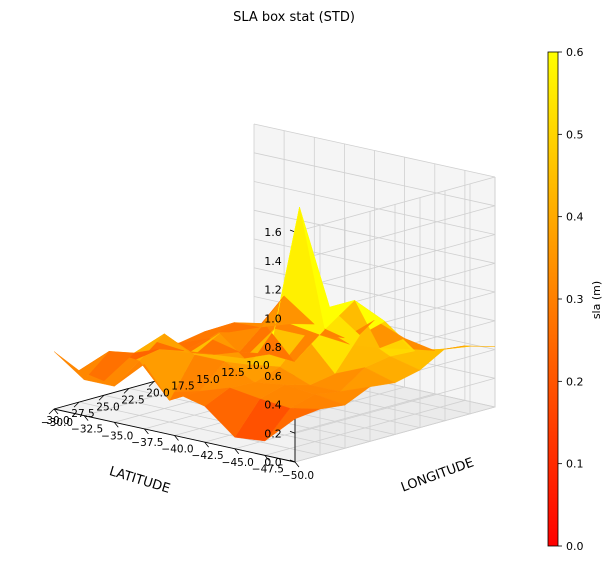 This screenshot has height=565, width=613. I want to click on x-tick-label: −37.5, so click(147, 443).